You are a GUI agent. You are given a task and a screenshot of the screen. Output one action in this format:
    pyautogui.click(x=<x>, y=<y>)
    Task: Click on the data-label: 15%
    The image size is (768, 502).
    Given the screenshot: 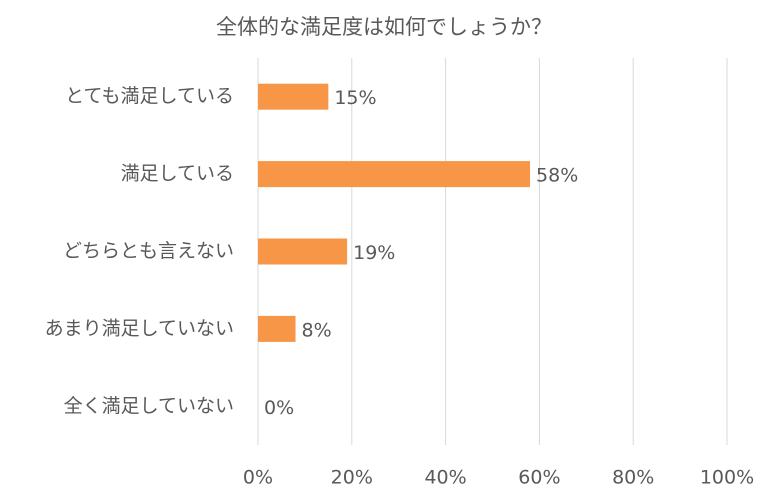 What is the action you would take?
    pyautogui.click(x=355, y=98)
    